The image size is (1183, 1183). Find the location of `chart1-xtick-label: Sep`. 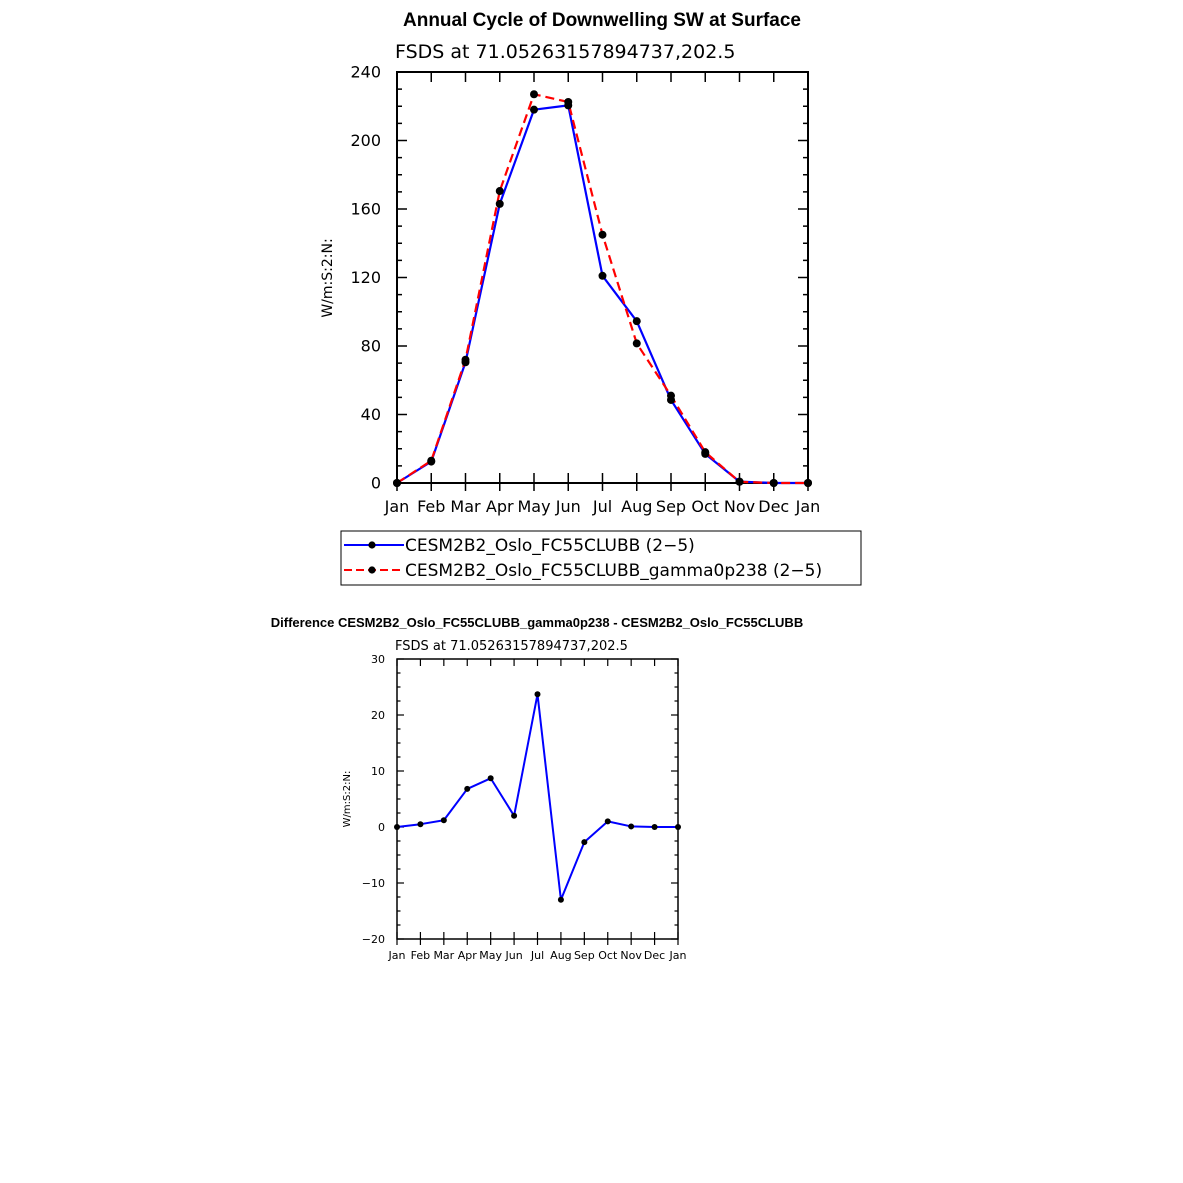

chart1-xtick-label: Sep is located at coordinates (584, 955).